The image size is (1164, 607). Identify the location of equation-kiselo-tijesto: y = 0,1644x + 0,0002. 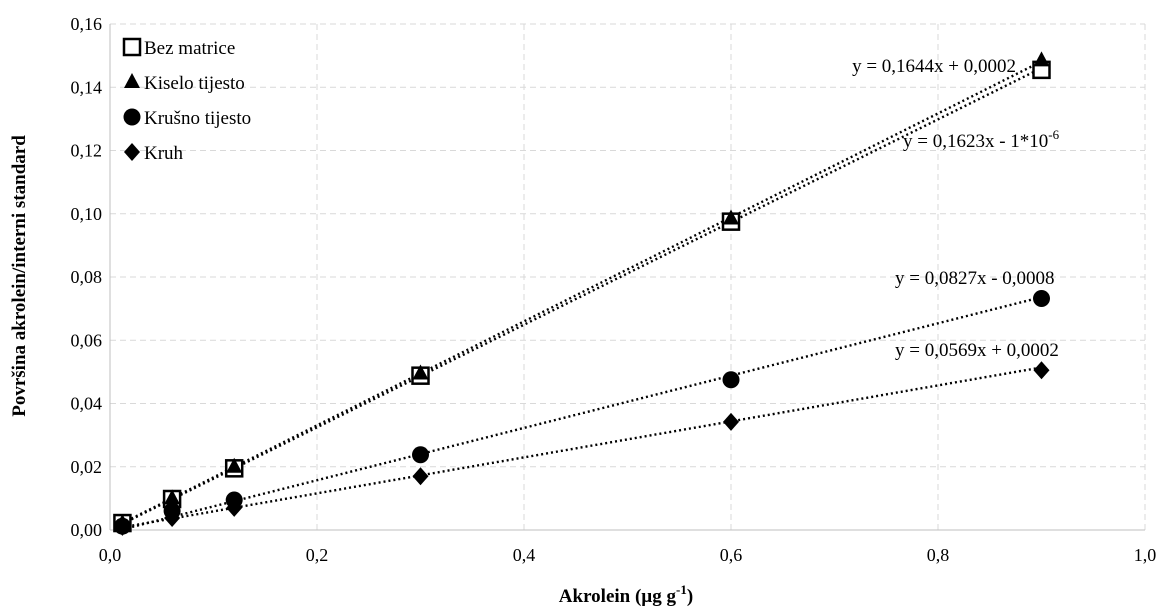
(934, 66).